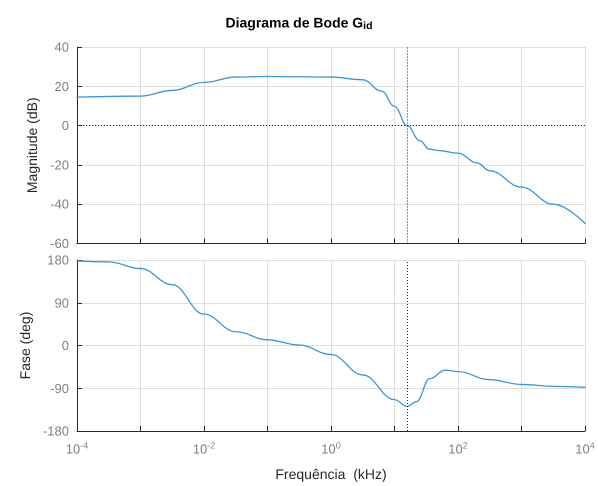 The width and height of the screenshot is (598, 486). What do you see at coordinates (55, 431) in the screenshot?
I see `y-tick-label: -180` at bounding box center [55, 431].